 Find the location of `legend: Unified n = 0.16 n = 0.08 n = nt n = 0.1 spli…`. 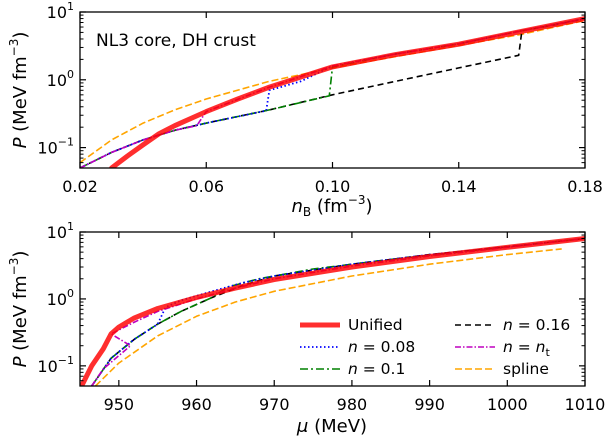

legend: Unified n = 0.16 n = 0.08 n = nt n = 0.1 spli… is located at coordinates (435, 347).